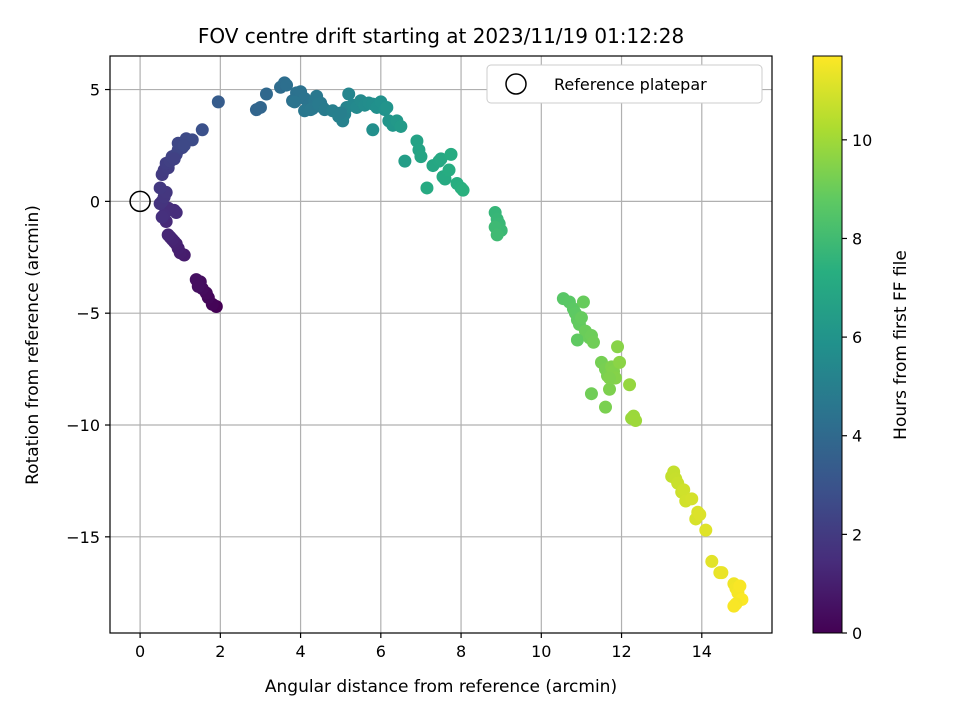 Image resolution: width=960 pixels, height=720 pixels. What do you see at coordinates (83, 537) in the screenshot?
I see `y-tick-label: −15` at bounding box center [83, 537].